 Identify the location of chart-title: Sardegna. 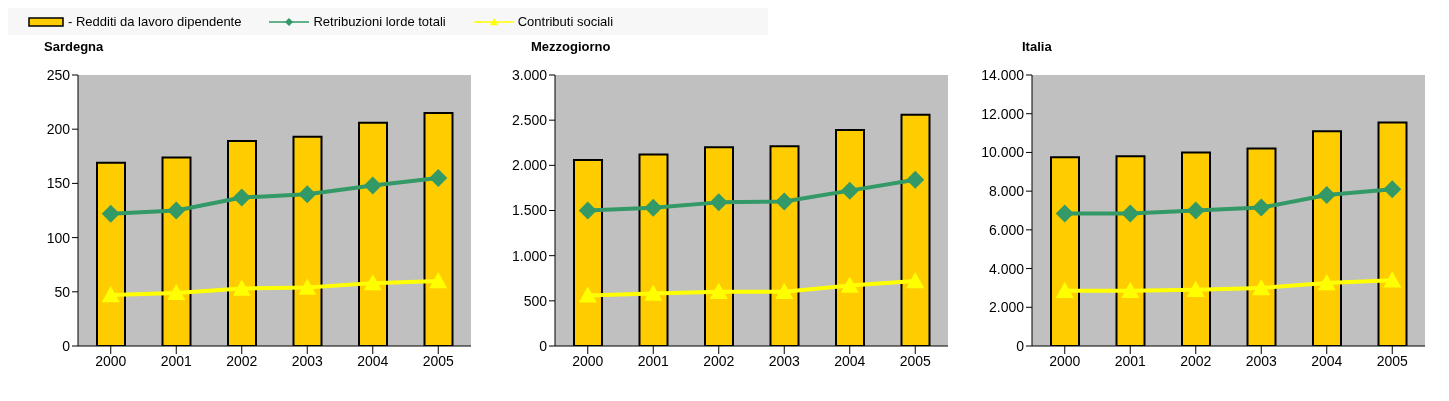
(74, 46).